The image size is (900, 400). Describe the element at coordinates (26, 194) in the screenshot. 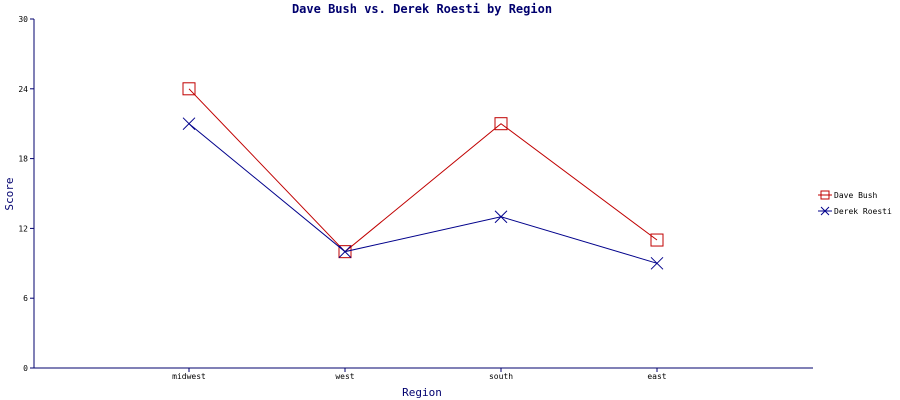

I see `y-ticks: 0 6 12 18 24 30` at that location.